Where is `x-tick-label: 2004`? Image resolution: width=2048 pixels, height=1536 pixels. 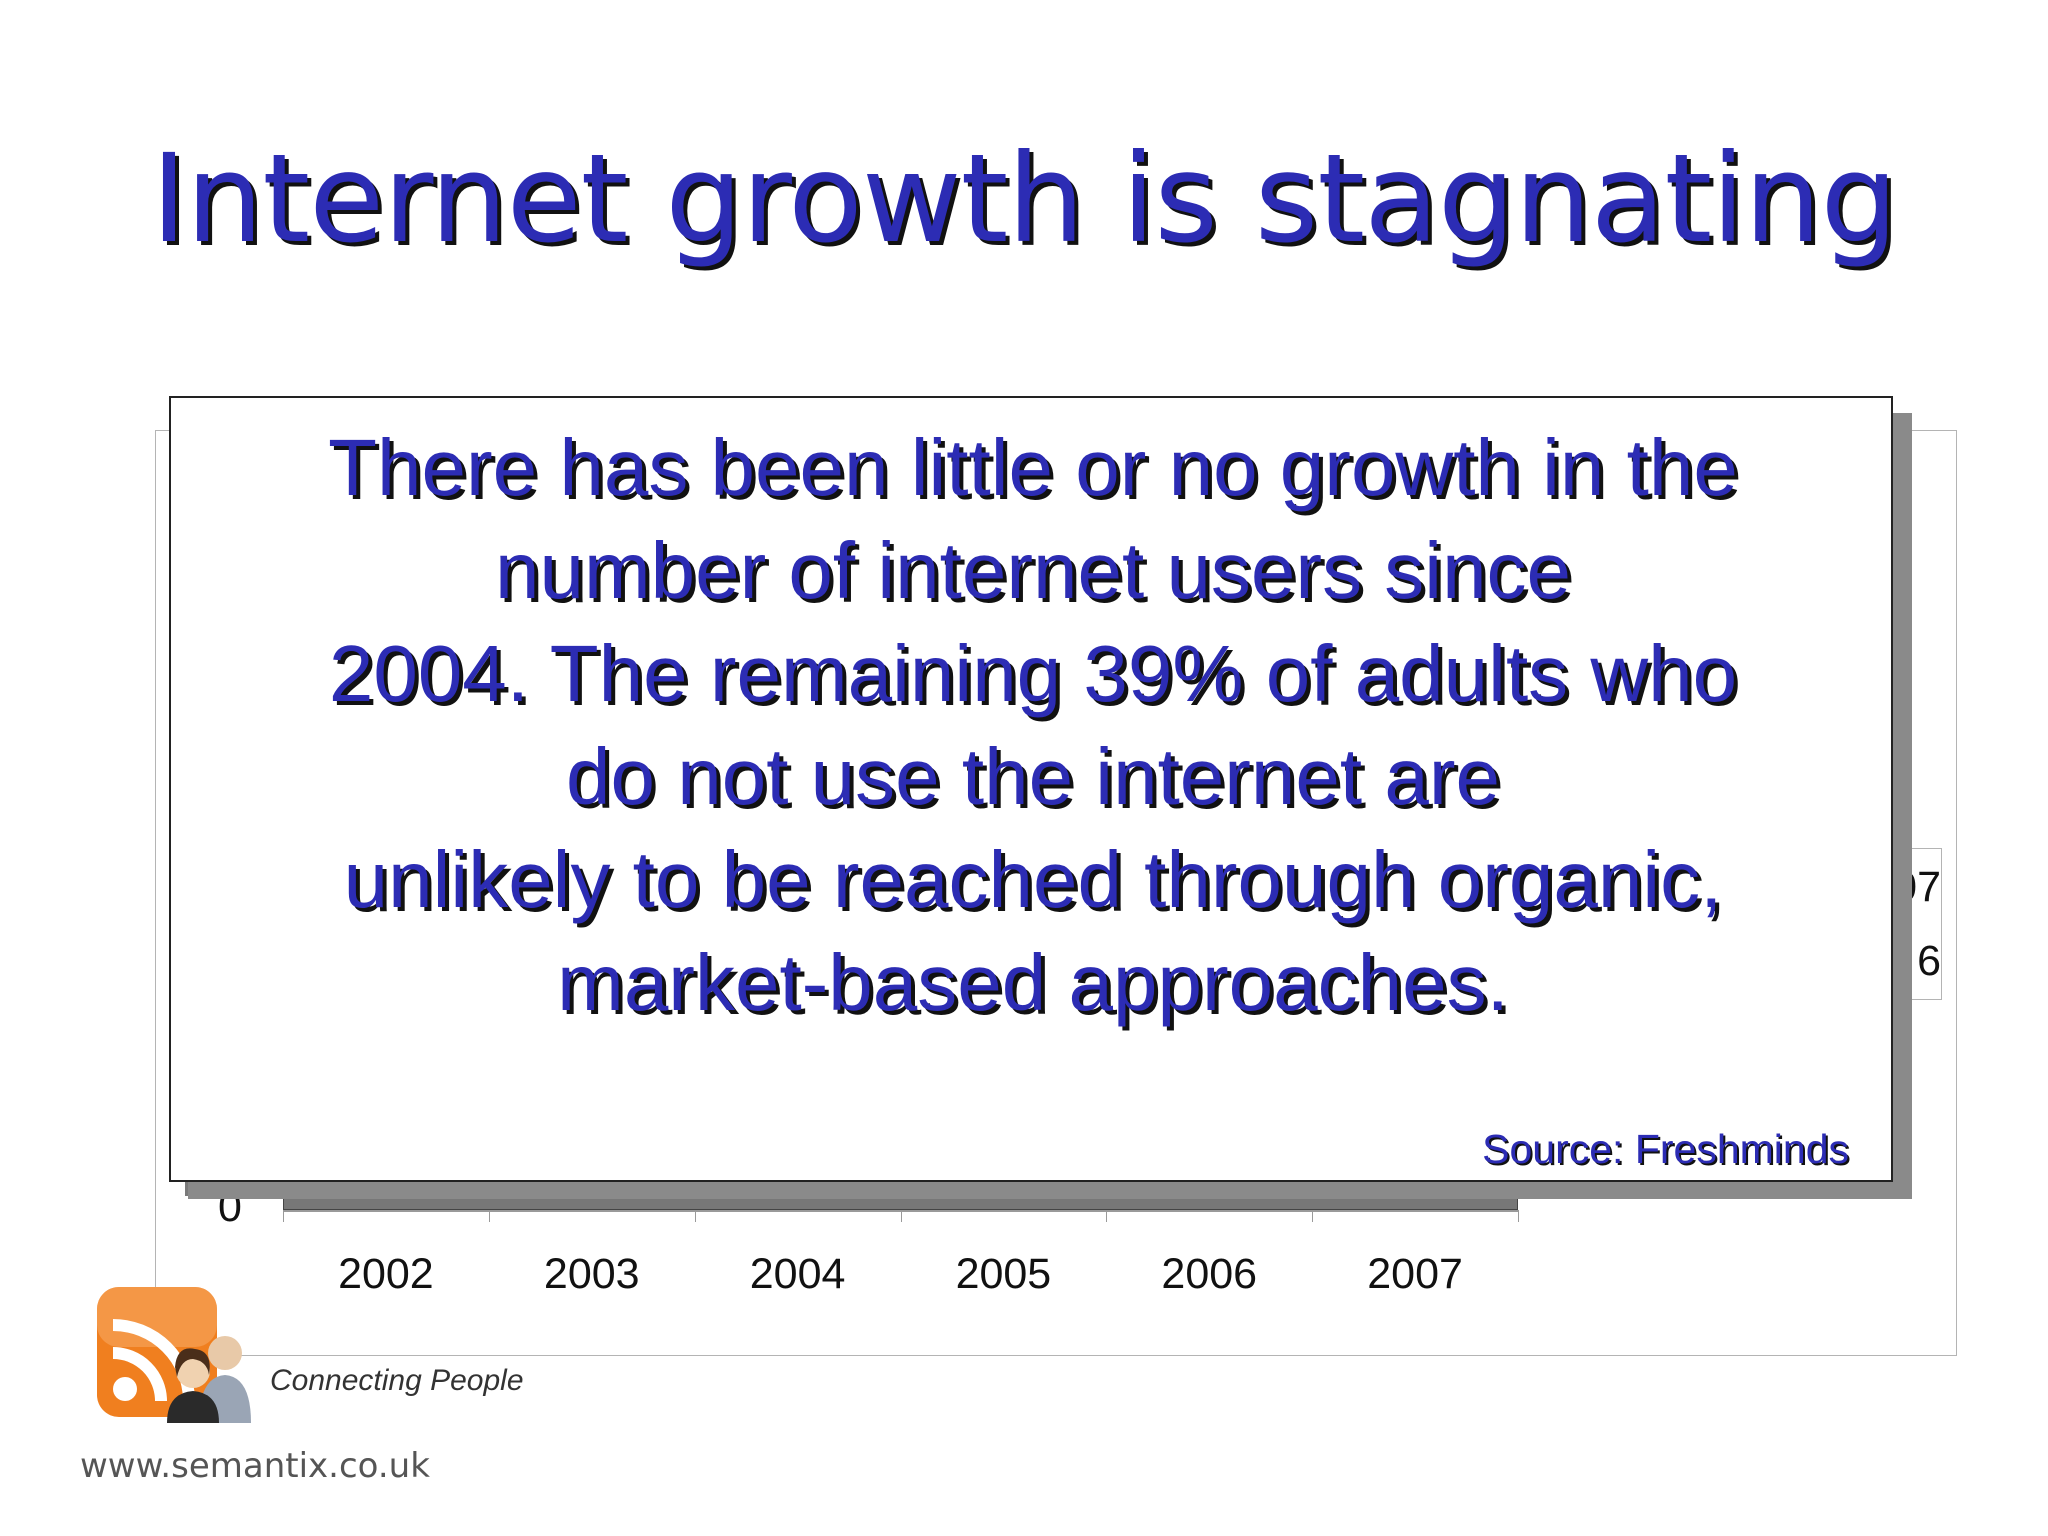
x-tick-label: 2004 is located at coordinates (797, 1274).